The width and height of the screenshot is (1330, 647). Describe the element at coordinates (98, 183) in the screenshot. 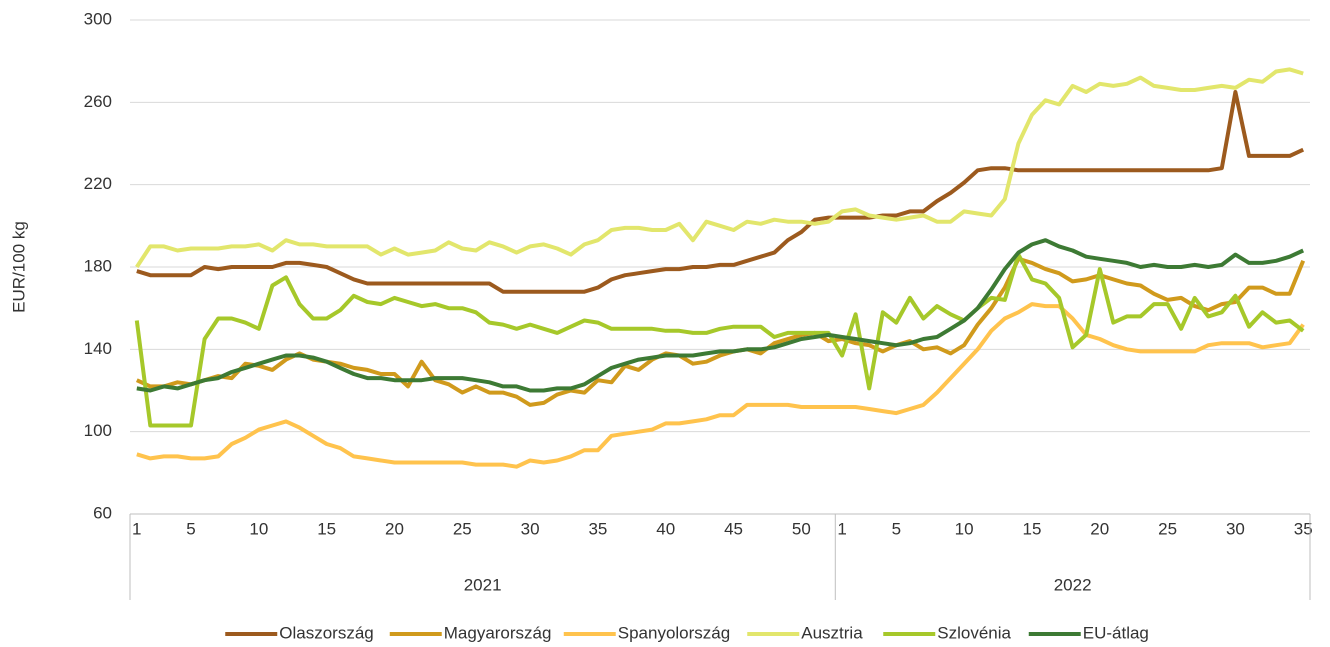

I see `y-tick-label: 220` at that location.